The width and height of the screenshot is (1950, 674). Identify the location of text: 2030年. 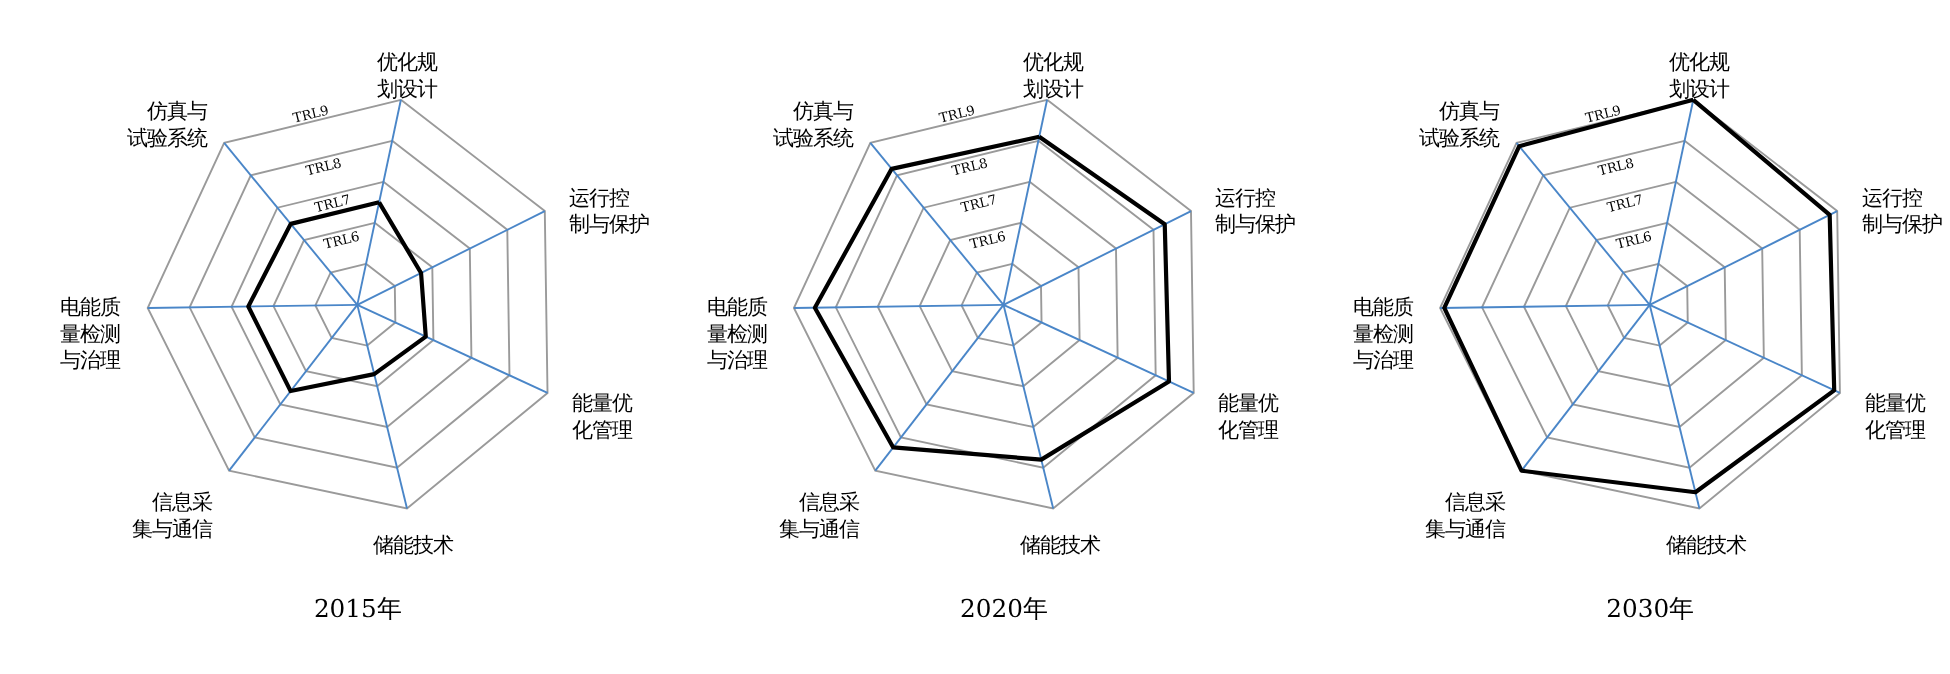
(1650, 608).